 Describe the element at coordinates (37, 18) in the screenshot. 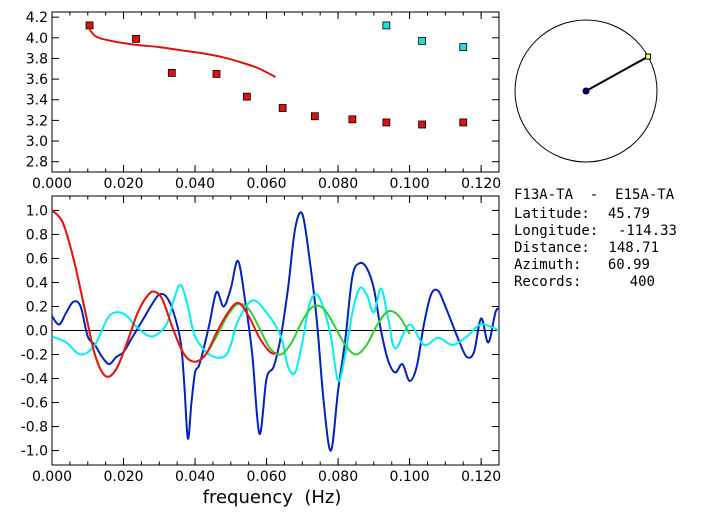

I see `top-chart-y-tick-label: 4.2` at that location.